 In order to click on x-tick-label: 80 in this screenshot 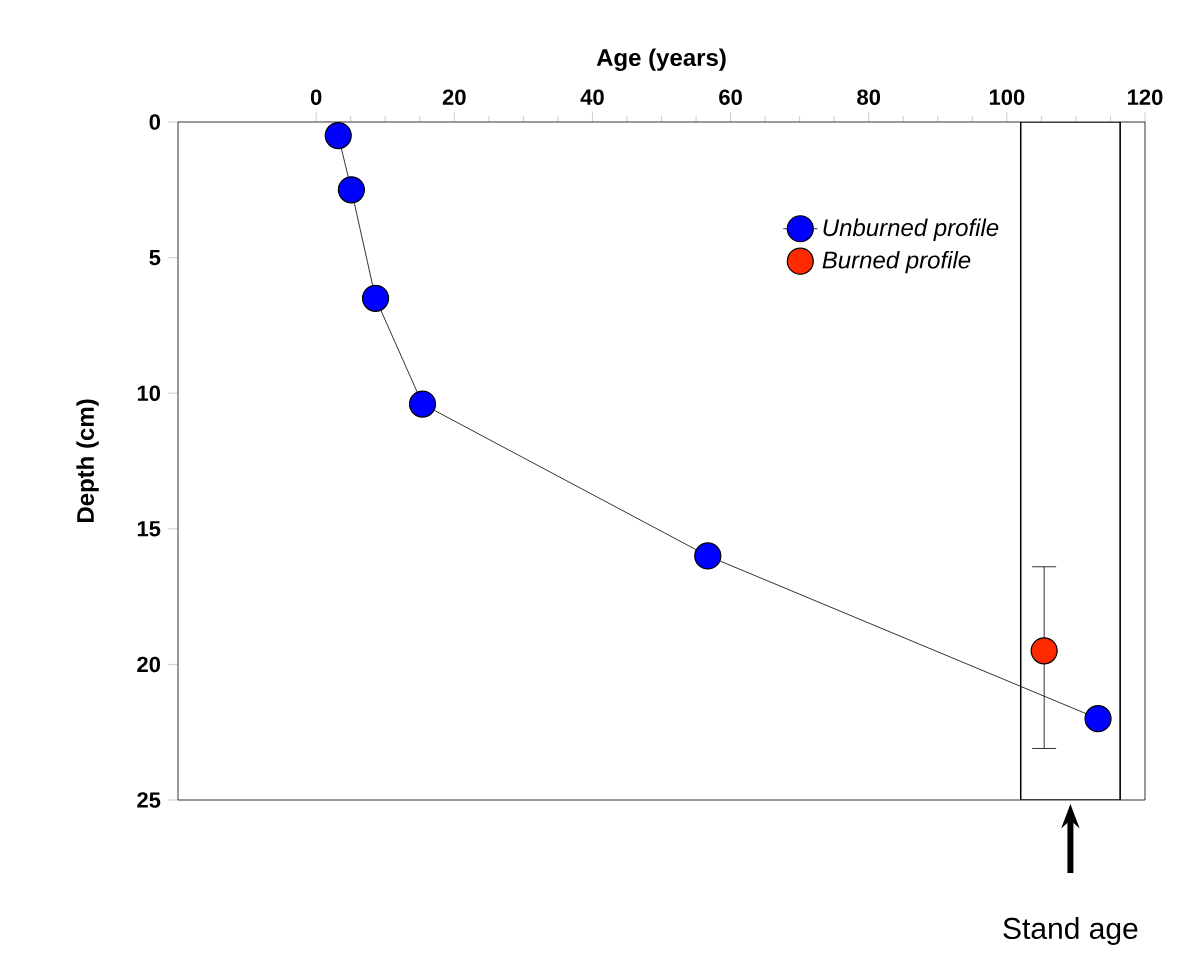, I will do `click(869, 97)`.